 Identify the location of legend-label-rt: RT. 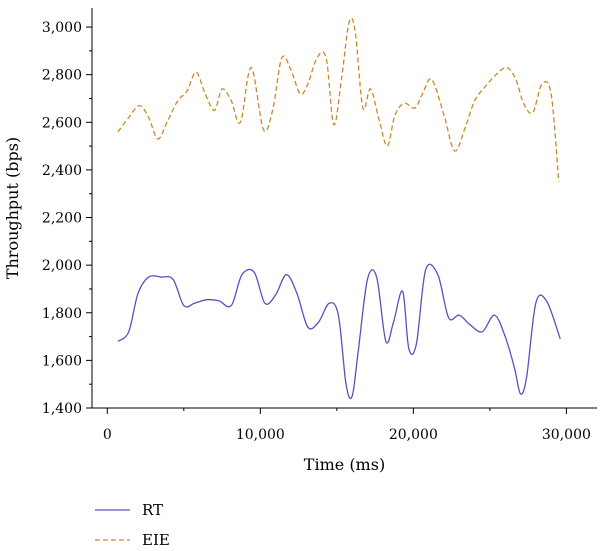
(152, 510).